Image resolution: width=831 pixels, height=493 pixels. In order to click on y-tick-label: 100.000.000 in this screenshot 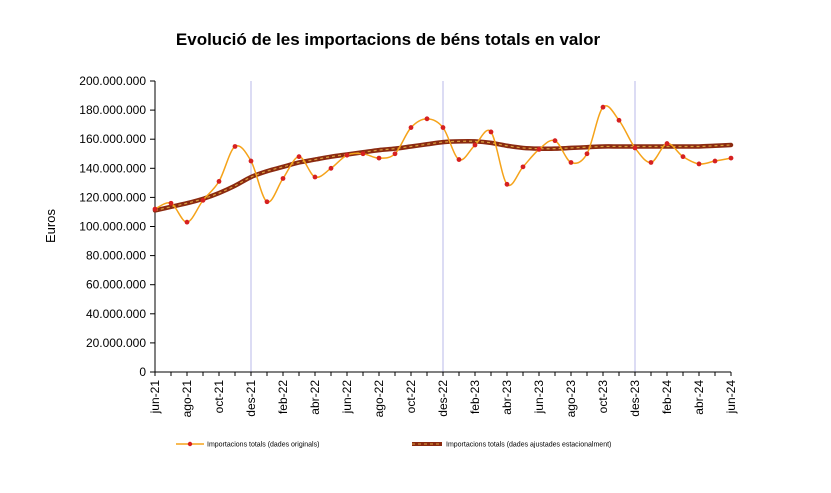, I will do `click(112, 227)`.